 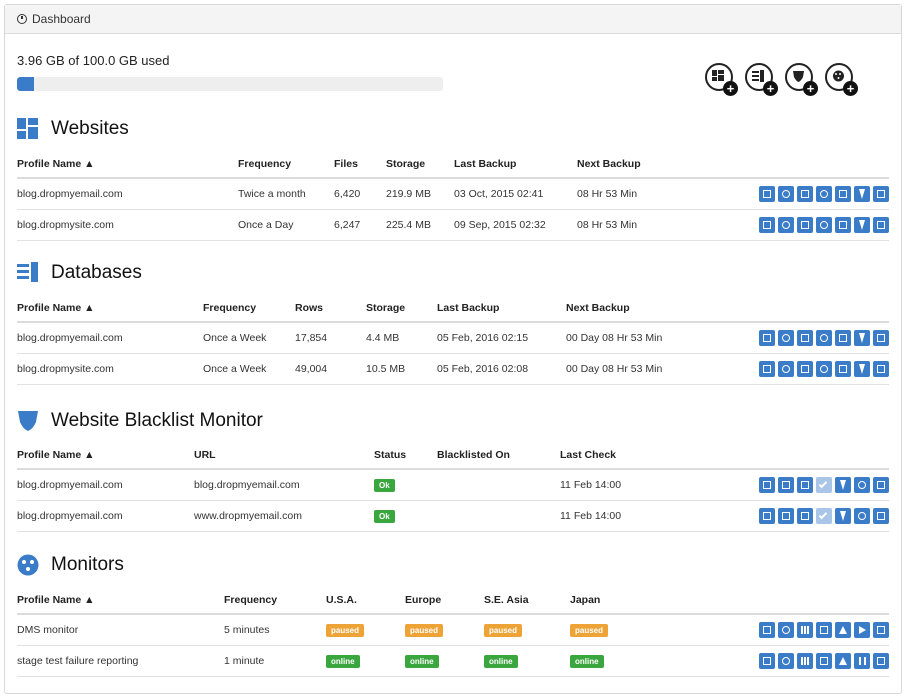 I want to click on column-header-url: URL, so click(x=284, y=456).